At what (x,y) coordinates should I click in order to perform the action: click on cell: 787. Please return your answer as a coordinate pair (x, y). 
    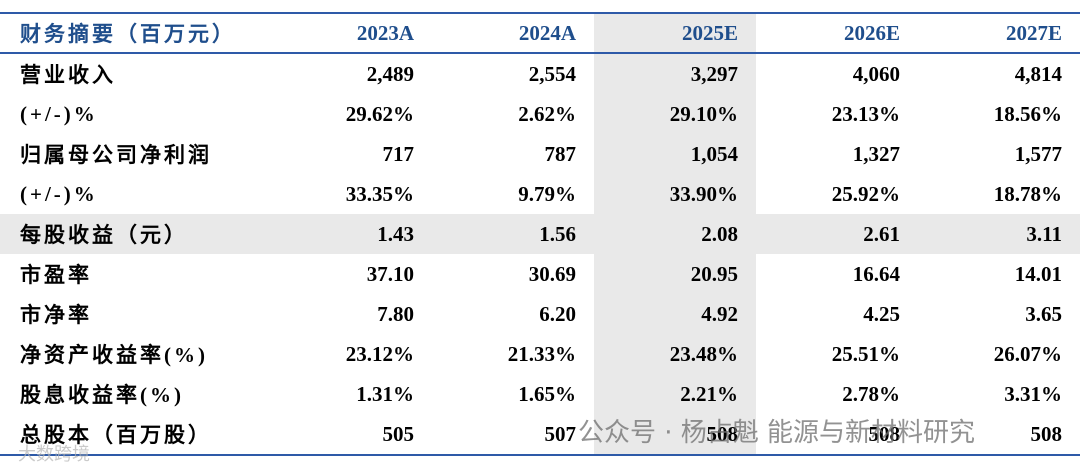
    Looking at the image, I should click on (560, 153).